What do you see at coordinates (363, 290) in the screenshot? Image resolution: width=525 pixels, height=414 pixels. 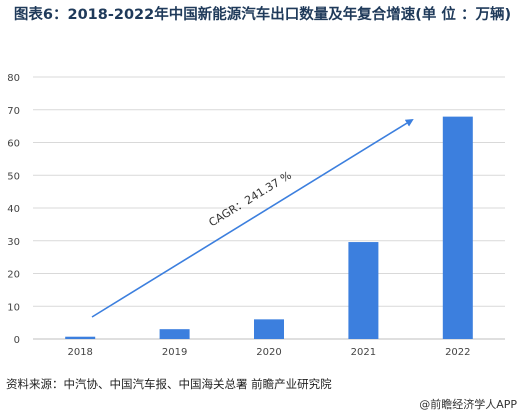 I see `bar-2021` at bounding box center [363, 290].